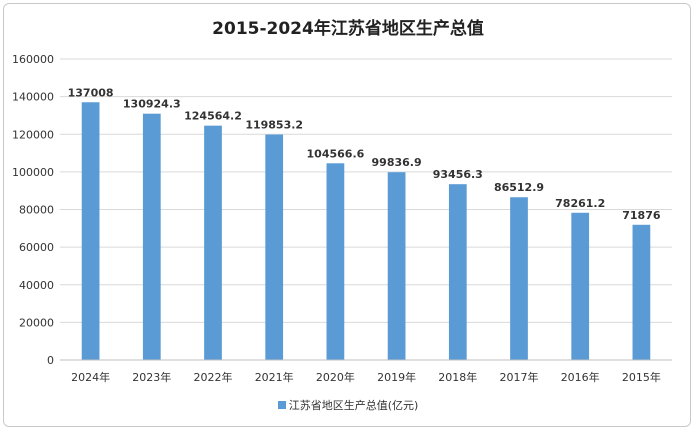 The width and height of the screenshot is (696, 432). What do you see at coordinates (457, 377) in the screenshot?
I see `x-tick-label: 2018年` at bounding box center [457, 377].